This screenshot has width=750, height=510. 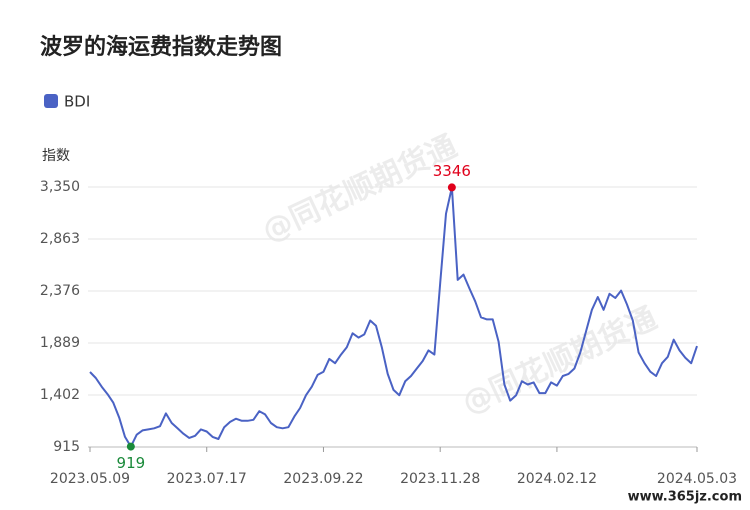 What do you see at coordinates (60, 395) in the screenshot?
I see `y-tick-label: 1,402` at bounding box center [60, 395].